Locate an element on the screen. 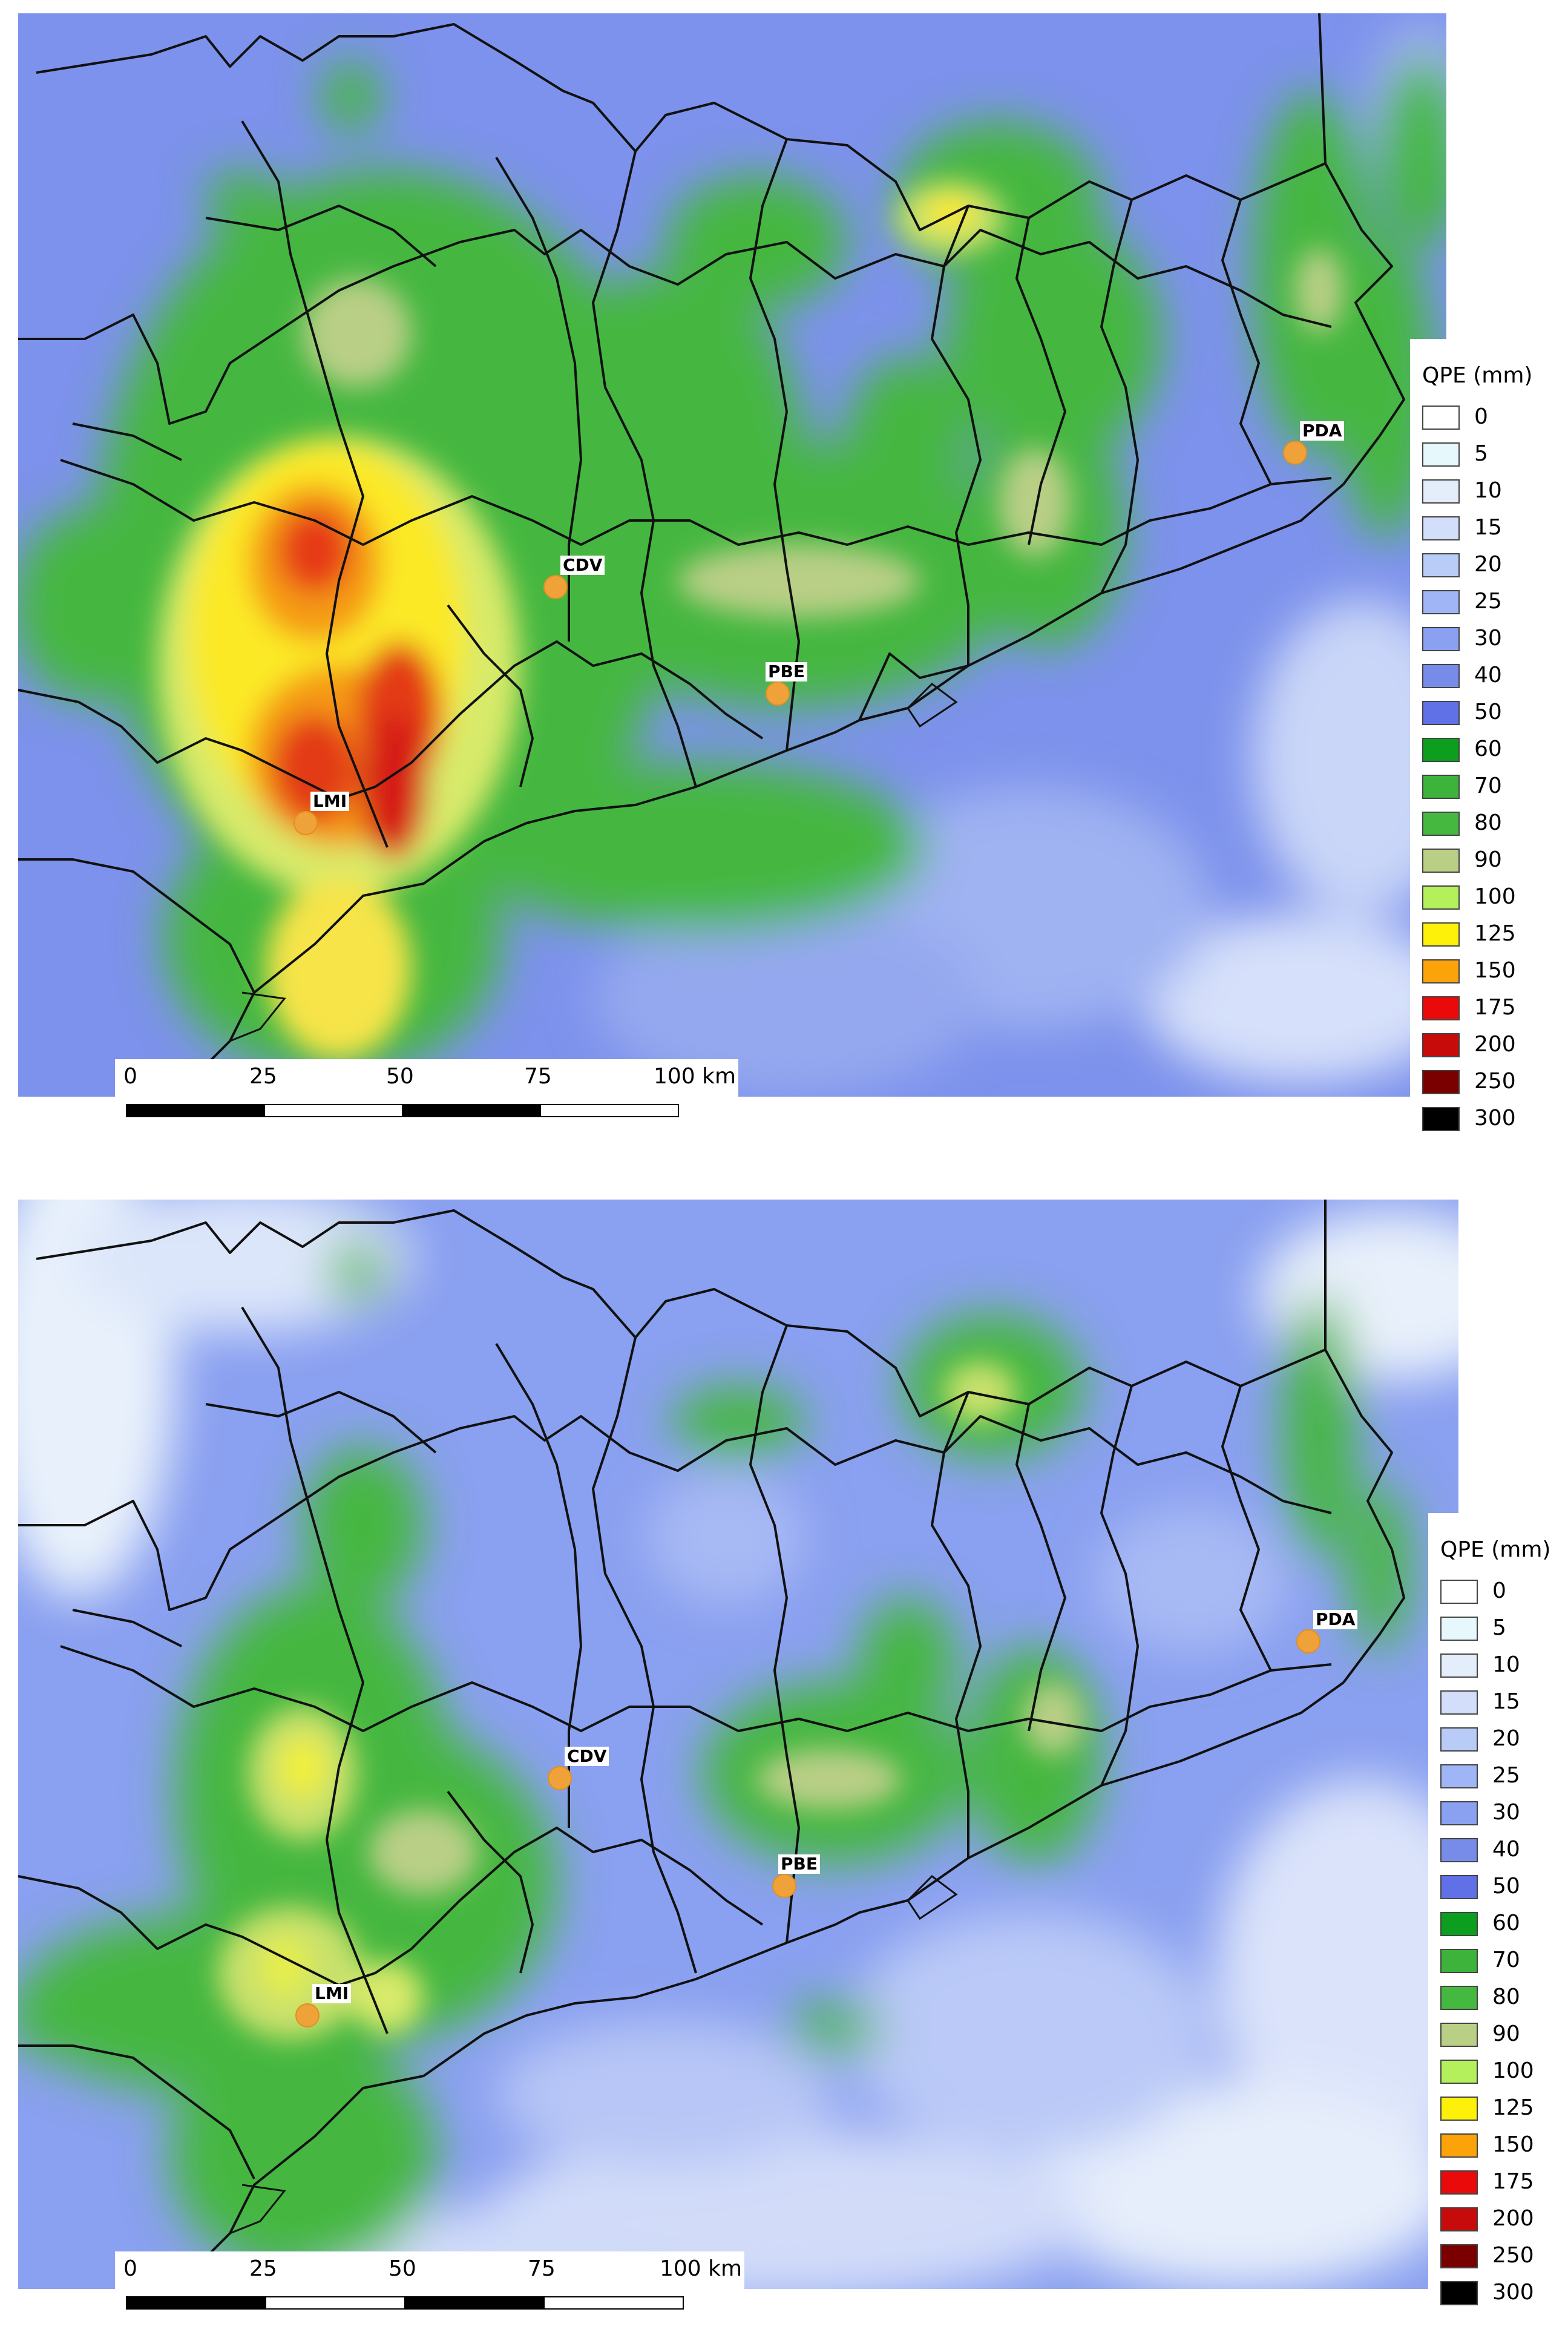  legend-item: 70 is located at coordinates (1494, 787).